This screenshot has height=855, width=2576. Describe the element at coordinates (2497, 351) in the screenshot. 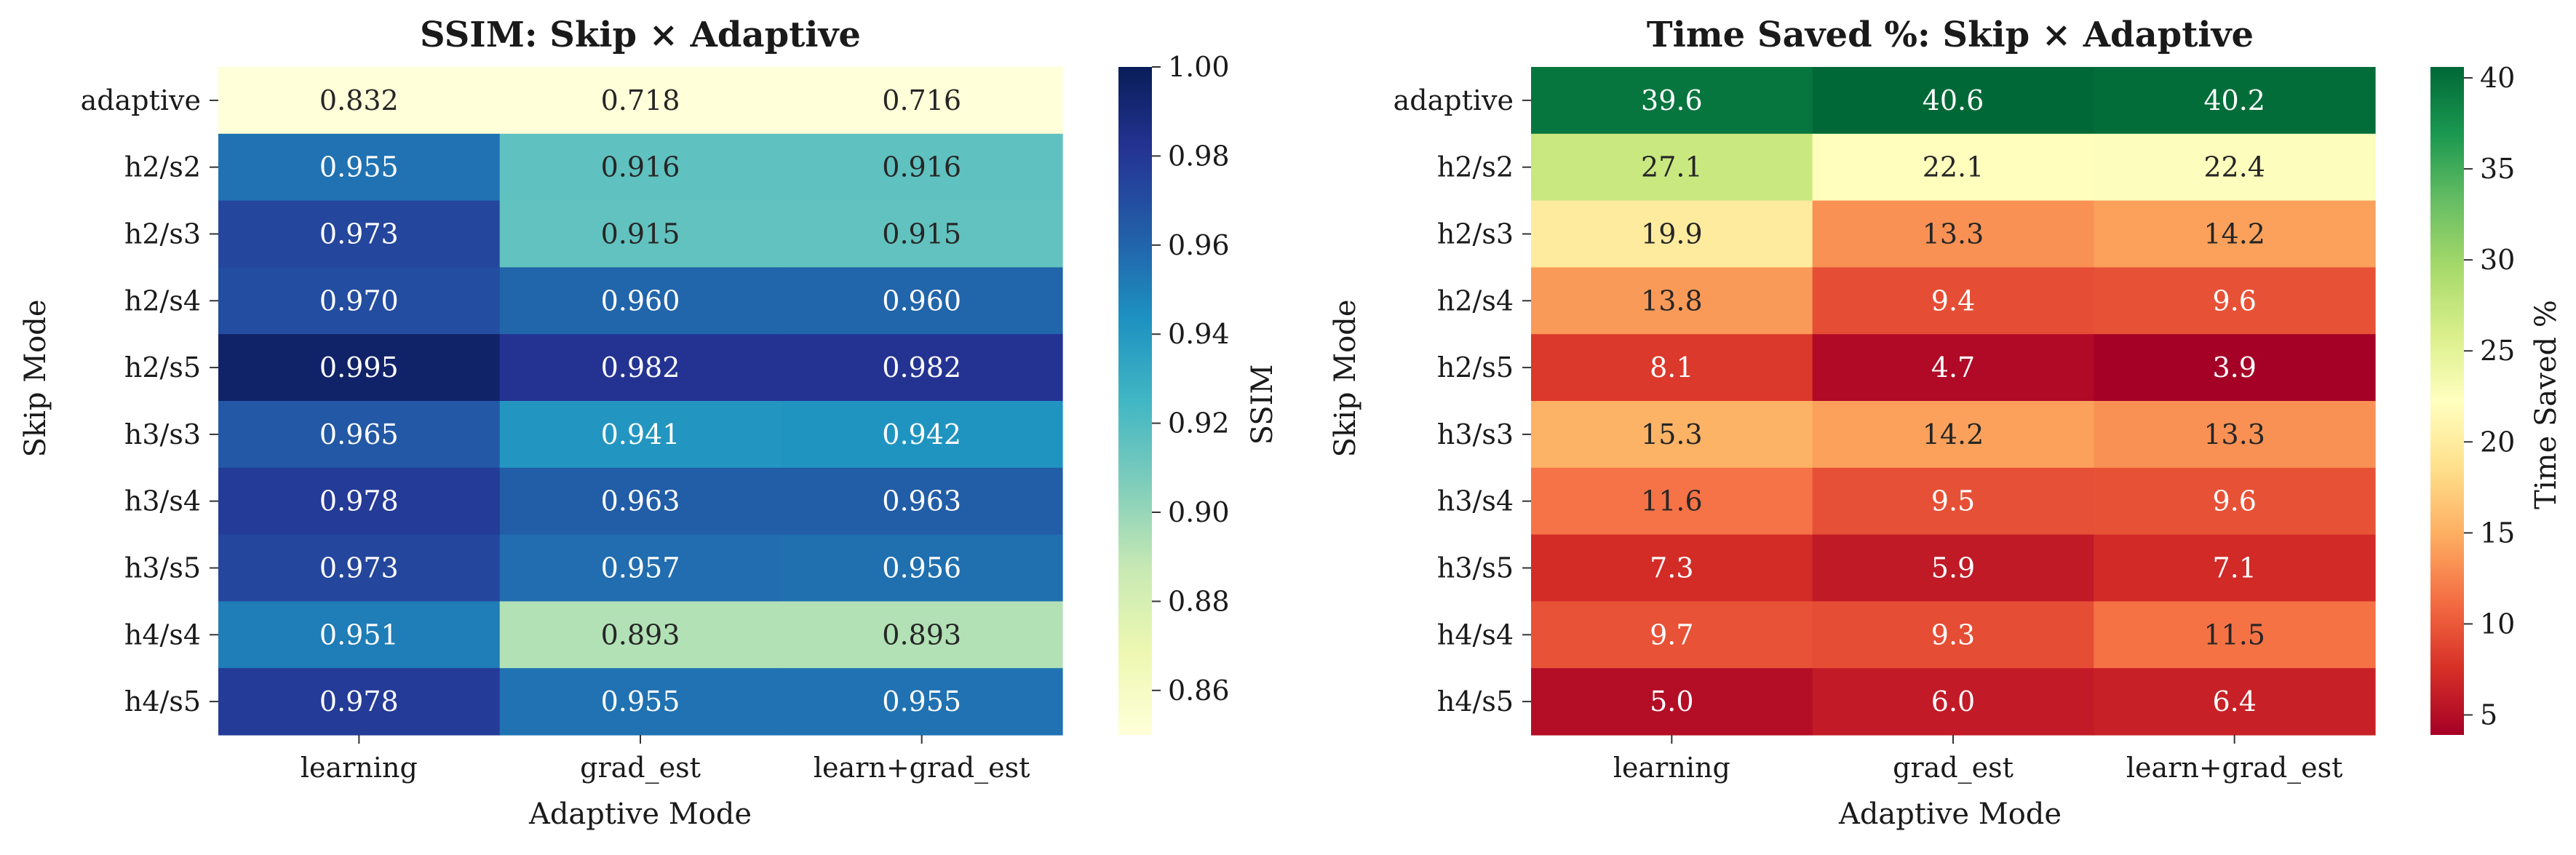

I see `colorbar-tick-label: 25` at that location.